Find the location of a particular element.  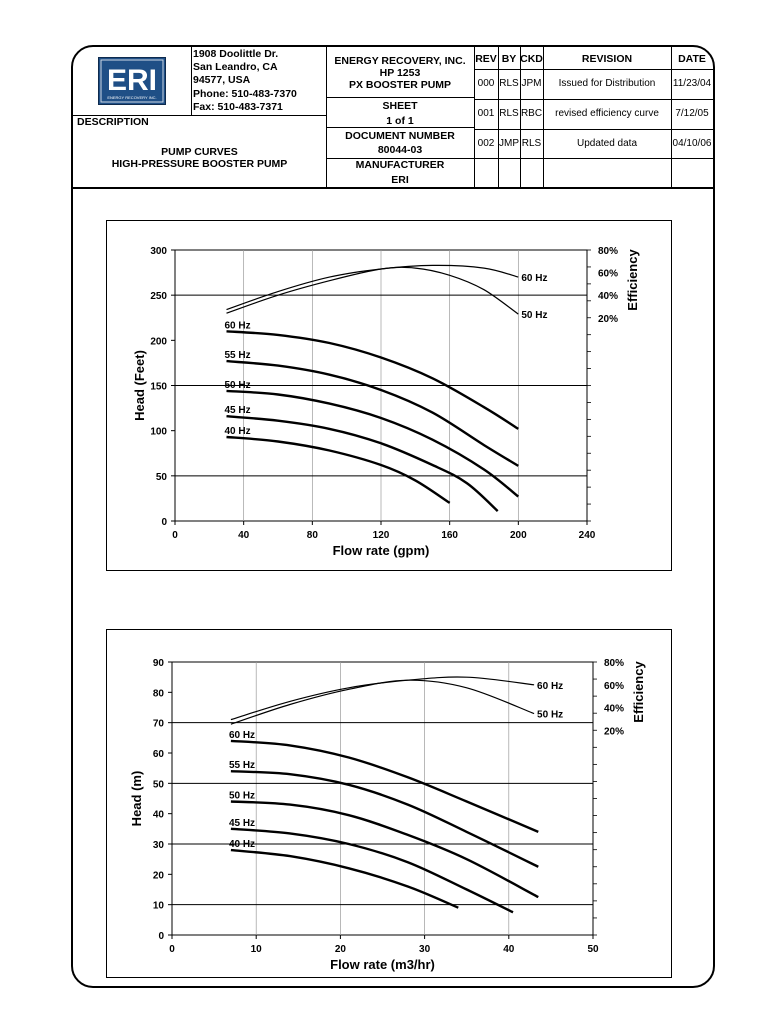

logo-subtext: ENERGY RECOVERY INC. is located at coordinates (131, 97).